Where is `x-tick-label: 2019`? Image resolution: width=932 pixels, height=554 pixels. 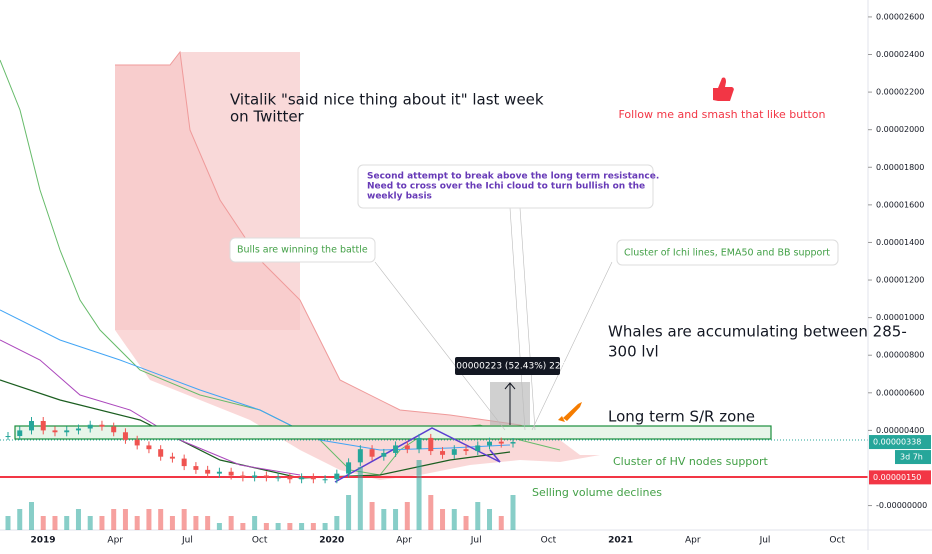 x-tick-label: 2019 is located at coordinates (42, 541).